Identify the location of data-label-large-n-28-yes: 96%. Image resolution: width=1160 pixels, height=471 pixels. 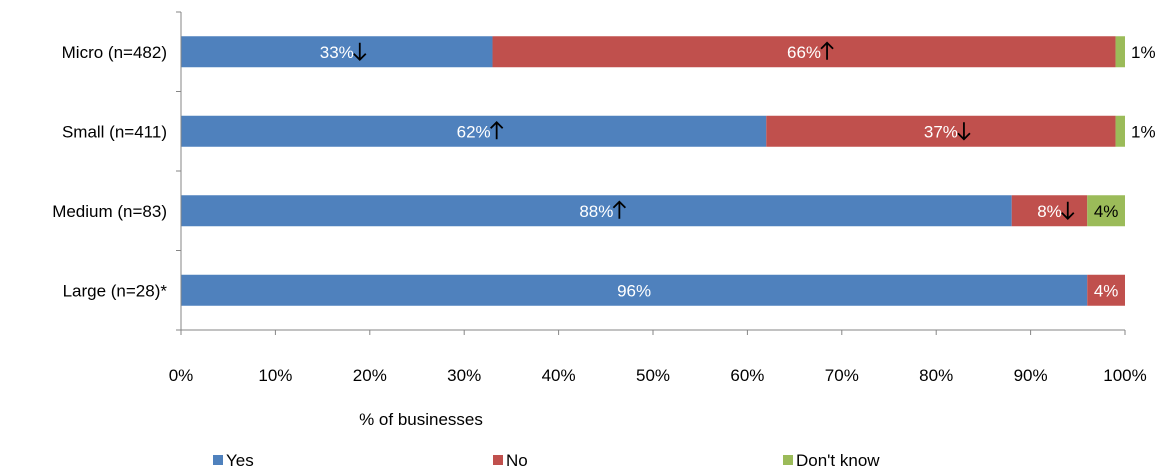
(634, 290).